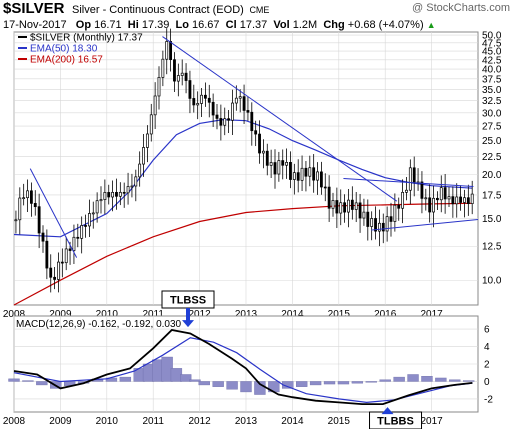  What do you see at coordinates (492, 36) in the screenshot?
I see `price-y-tick-label: 50.0` at bounding box center [492, 36].